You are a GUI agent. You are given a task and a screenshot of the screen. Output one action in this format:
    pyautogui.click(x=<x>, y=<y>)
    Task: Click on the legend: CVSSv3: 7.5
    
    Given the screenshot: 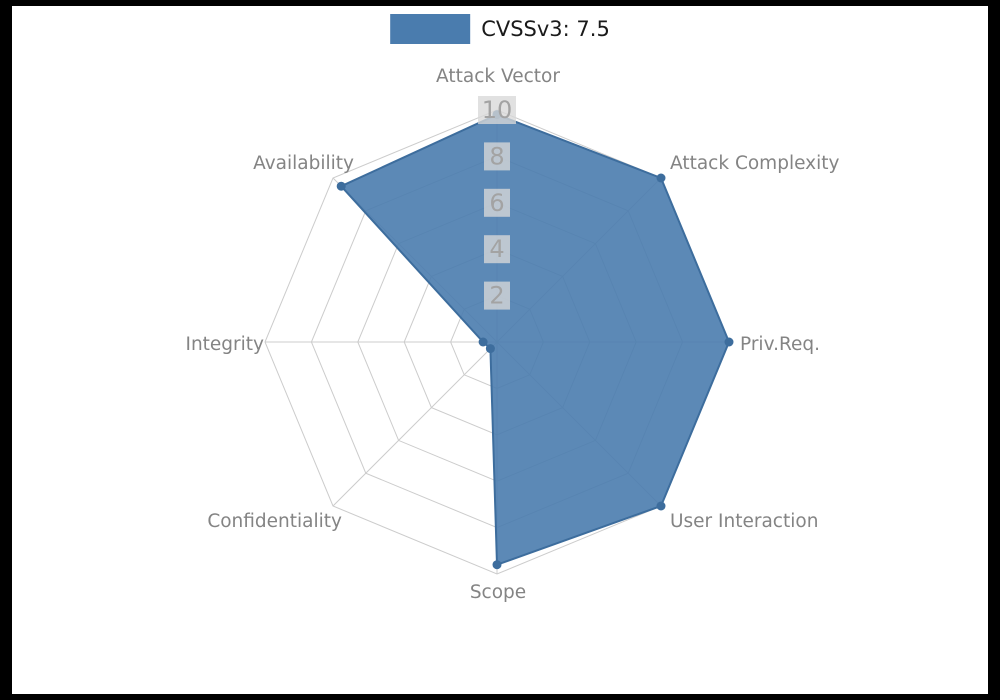 What is the action you would take?
    pyautogui.click(x=500, y=29)
    